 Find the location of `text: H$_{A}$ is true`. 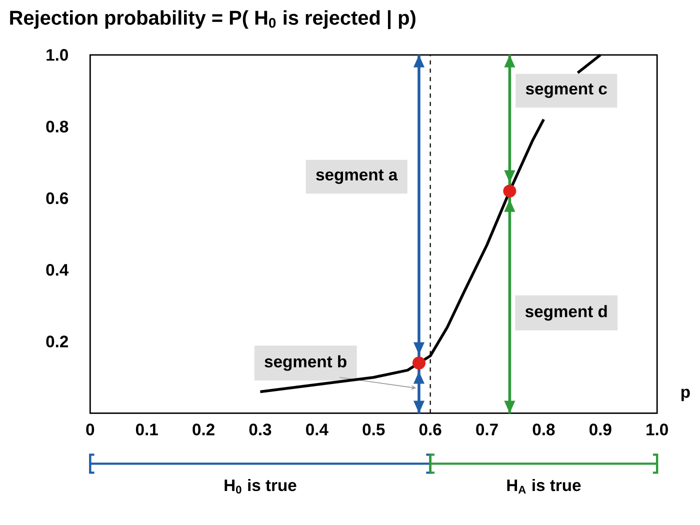

text: H$_{A}$ is true is located at coordinates (544, 486).